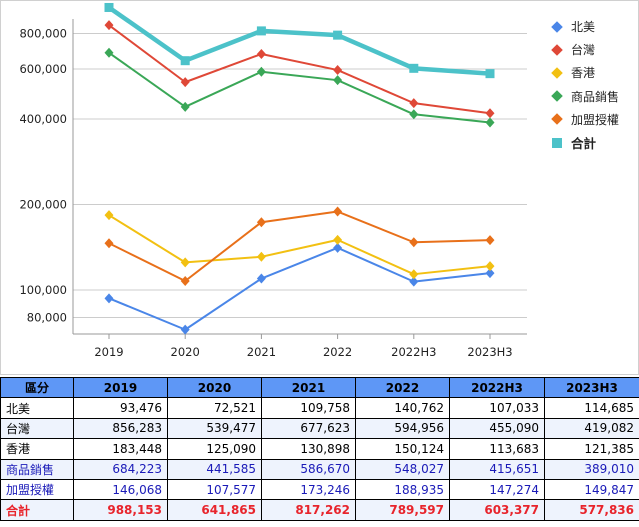 The height and width of the screenshot is (527, 639). What do you see at coordinates (591, 510) in the screenshot?
I see `table-cell: 577,836` at bounding box center [591, 510].